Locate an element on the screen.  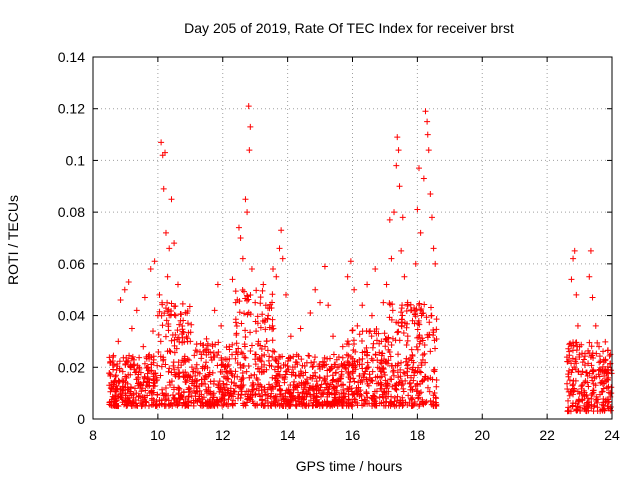
x-tick-label: 24 is located at coordinates (612, 435).